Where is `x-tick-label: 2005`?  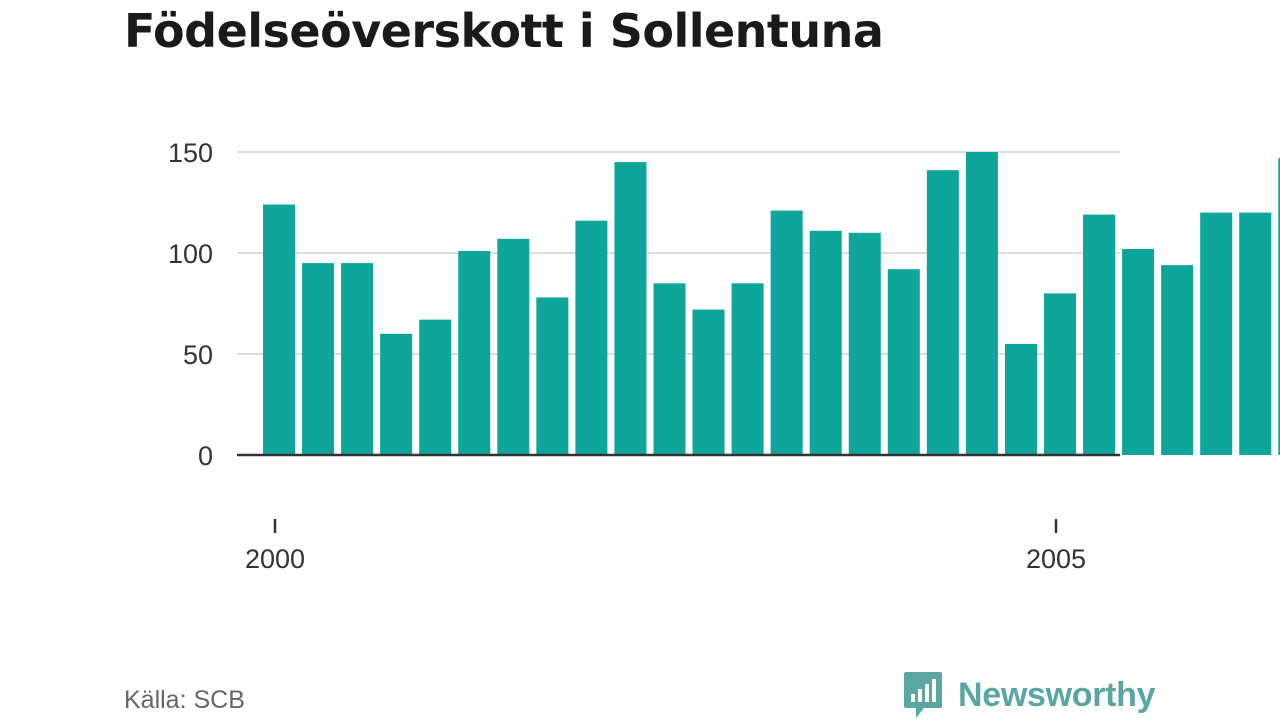 x-tick-label: 2005 is located at coordinates (1056, 559).